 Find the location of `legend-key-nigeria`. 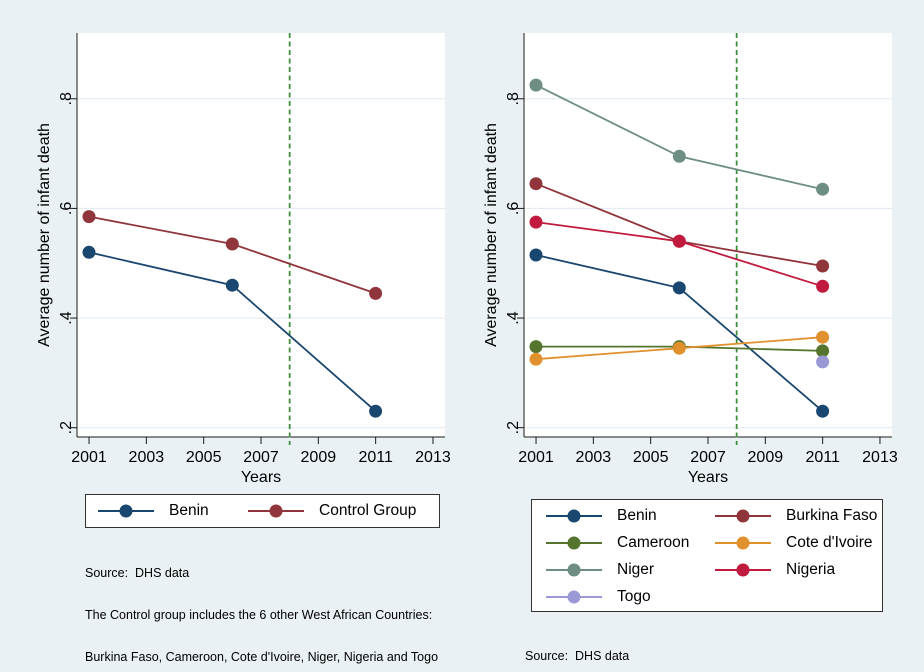

legend-key-nigeria is located at coordinates (743, 569).